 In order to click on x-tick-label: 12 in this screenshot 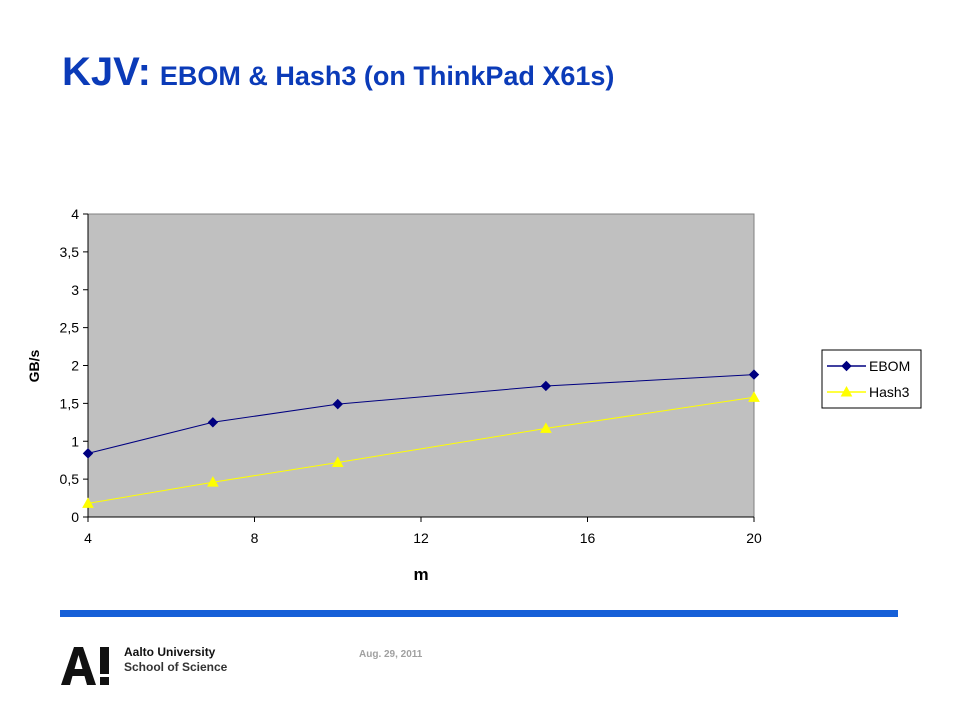, I will do `click(421, 538)`.